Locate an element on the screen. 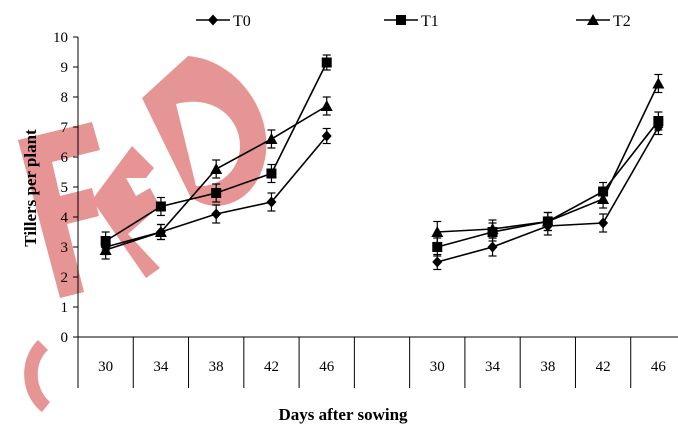  legend-label-t0: T0 is located at coordinates (242, 21).